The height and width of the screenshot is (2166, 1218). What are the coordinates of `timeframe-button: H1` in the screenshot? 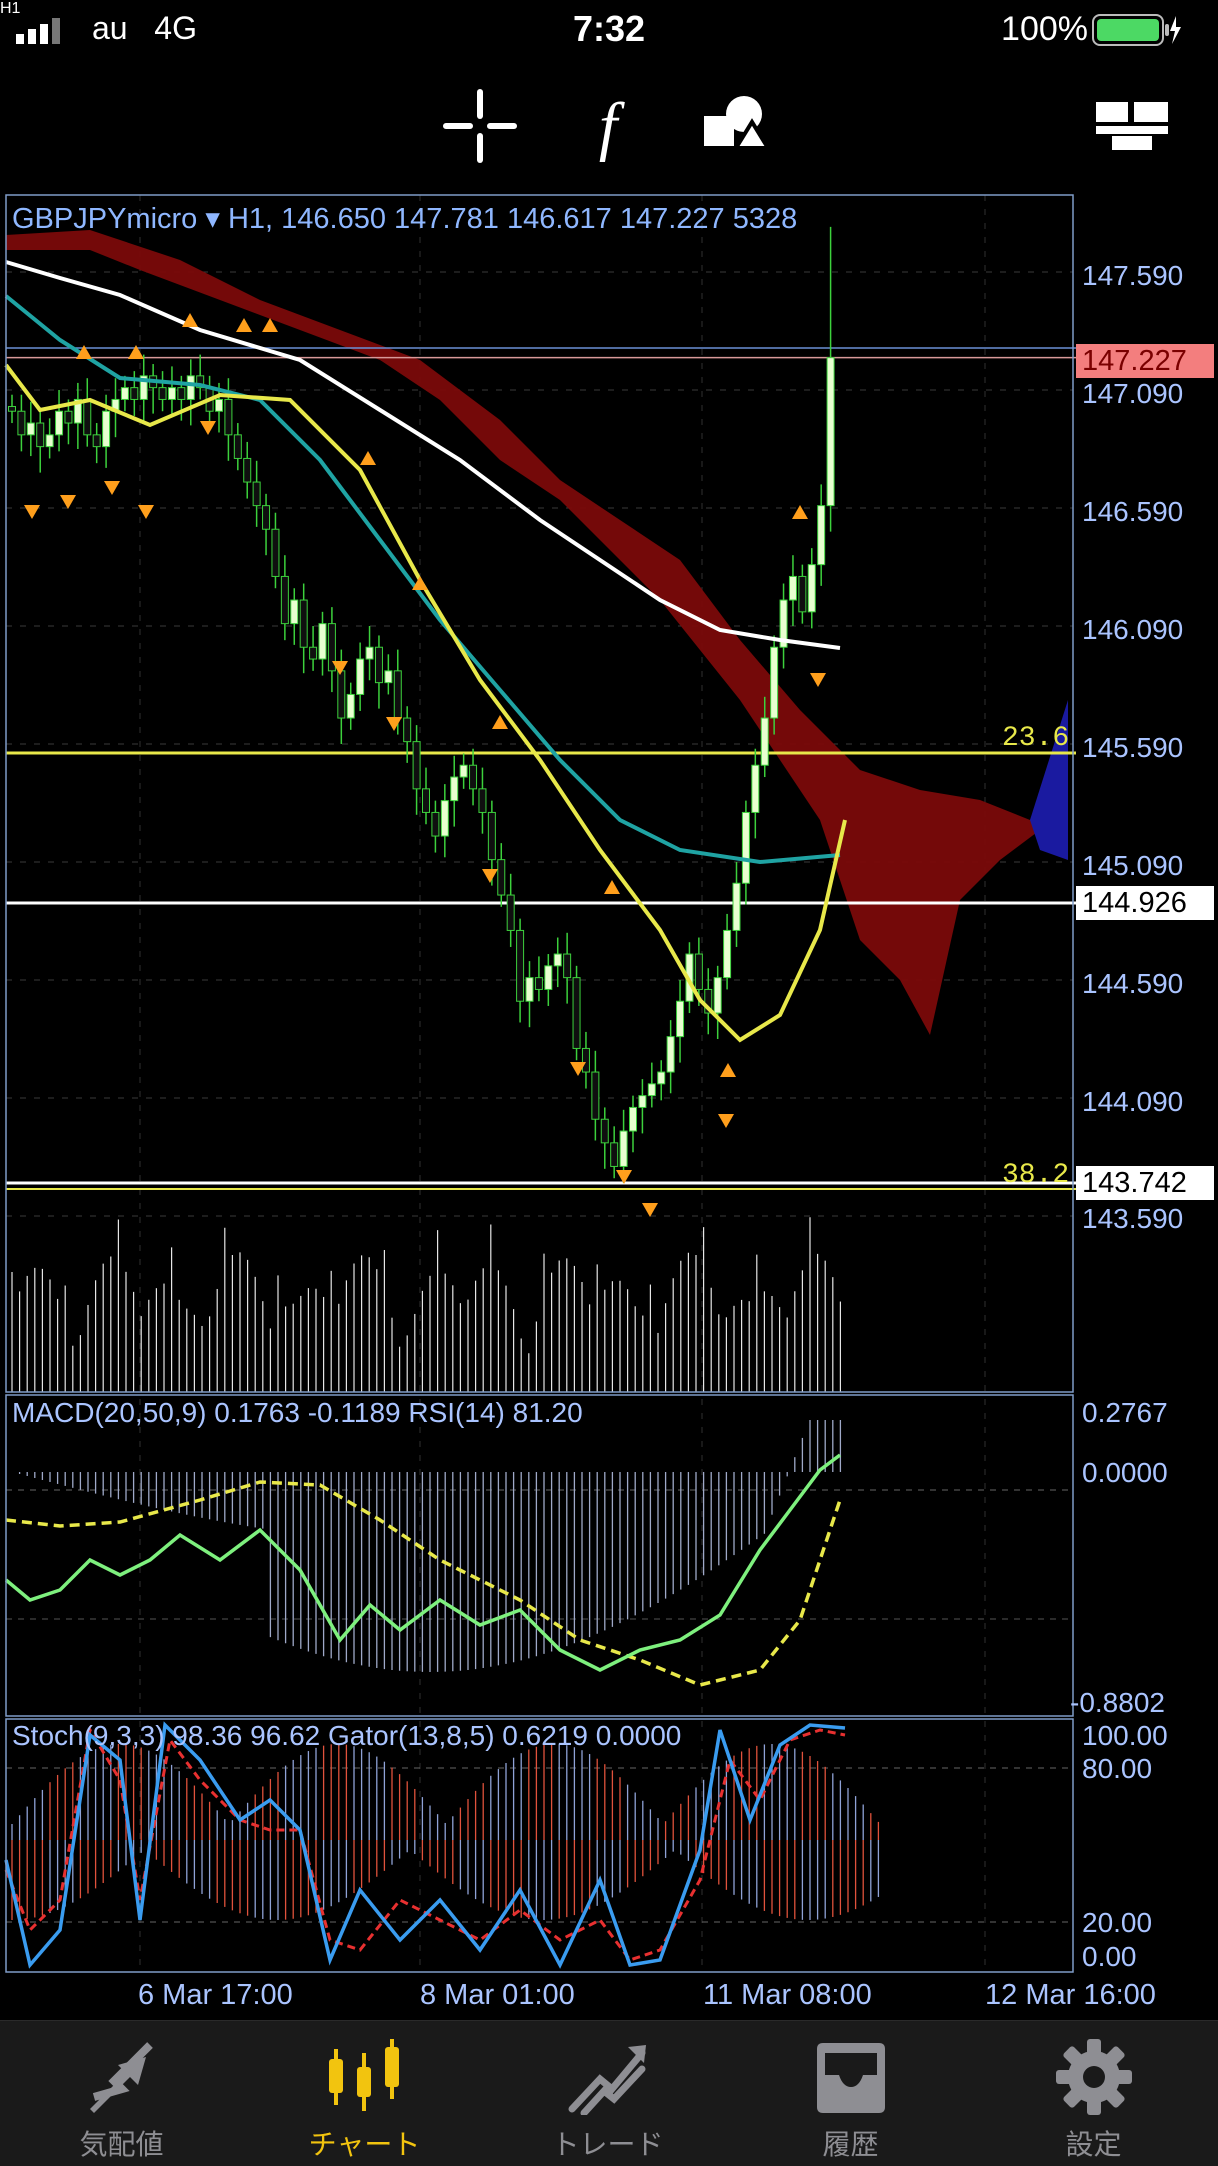 It's located at (10, 8).